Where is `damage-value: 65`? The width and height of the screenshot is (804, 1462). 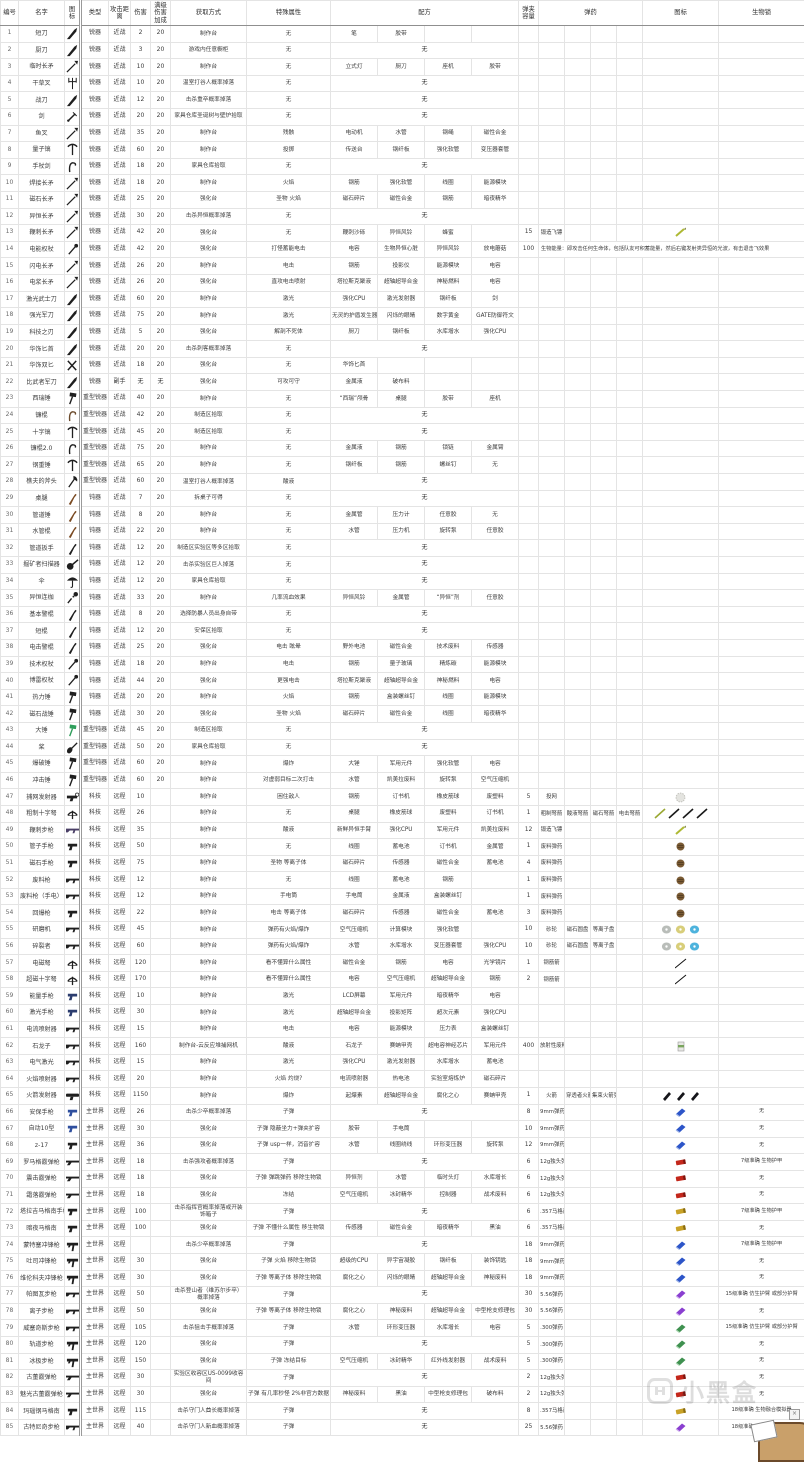 damage-value: 65 is located at coordinates (141, 465).